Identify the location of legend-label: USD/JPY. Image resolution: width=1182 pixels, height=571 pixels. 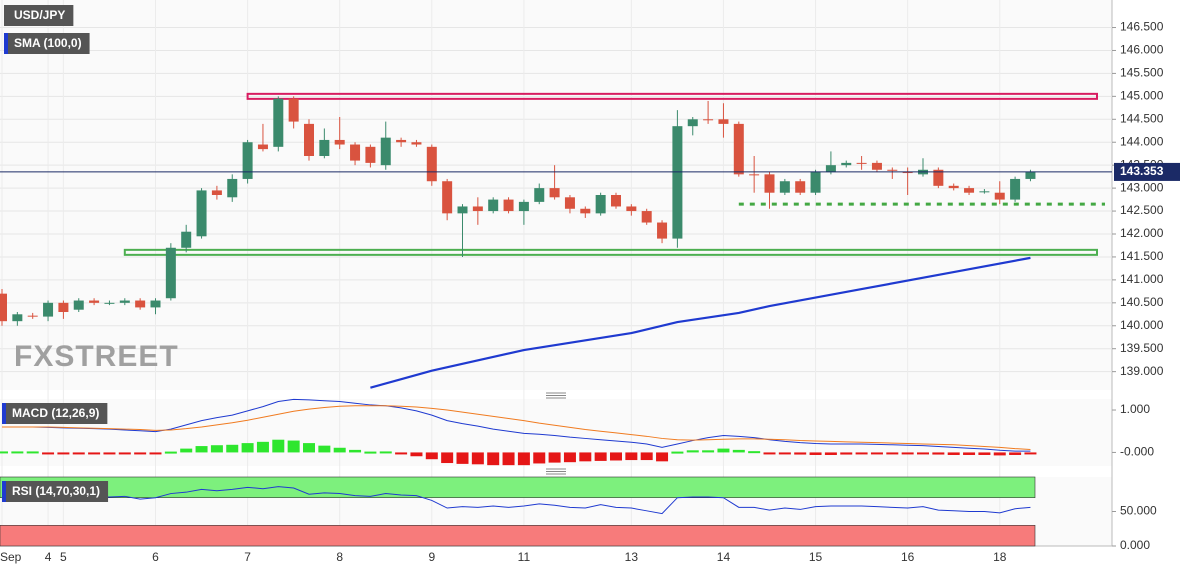
(39, 15).